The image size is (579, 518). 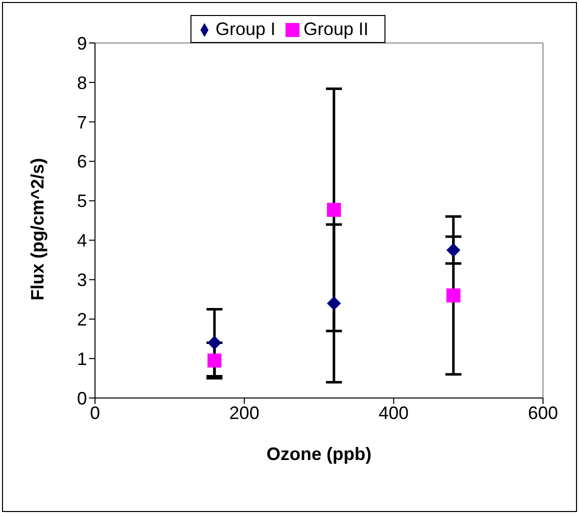 What do you see at coordinates (81, 201) in the screenshot?
I see `y-tick-label: 5` at bounding box center [81, 201].